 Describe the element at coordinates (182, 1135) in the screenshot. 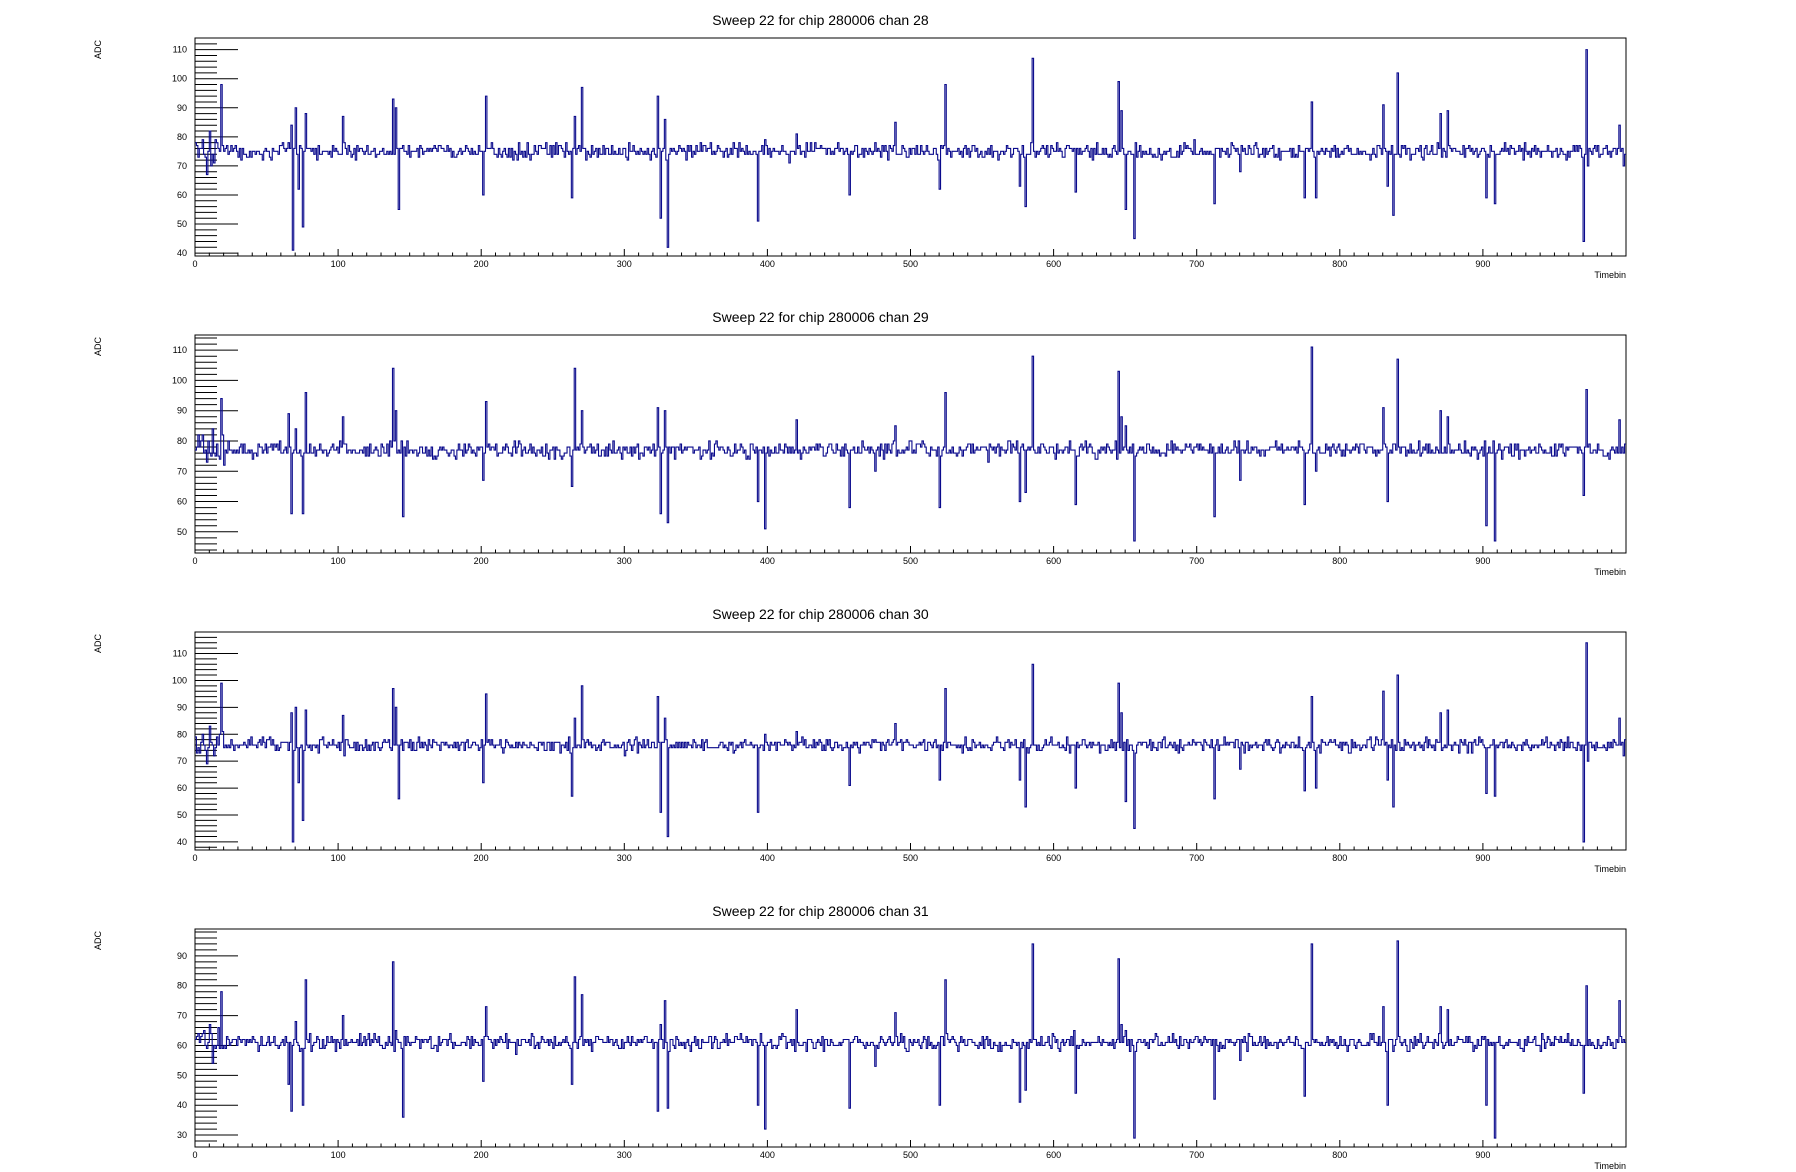

I see `y-tick-label: 30` at that location.